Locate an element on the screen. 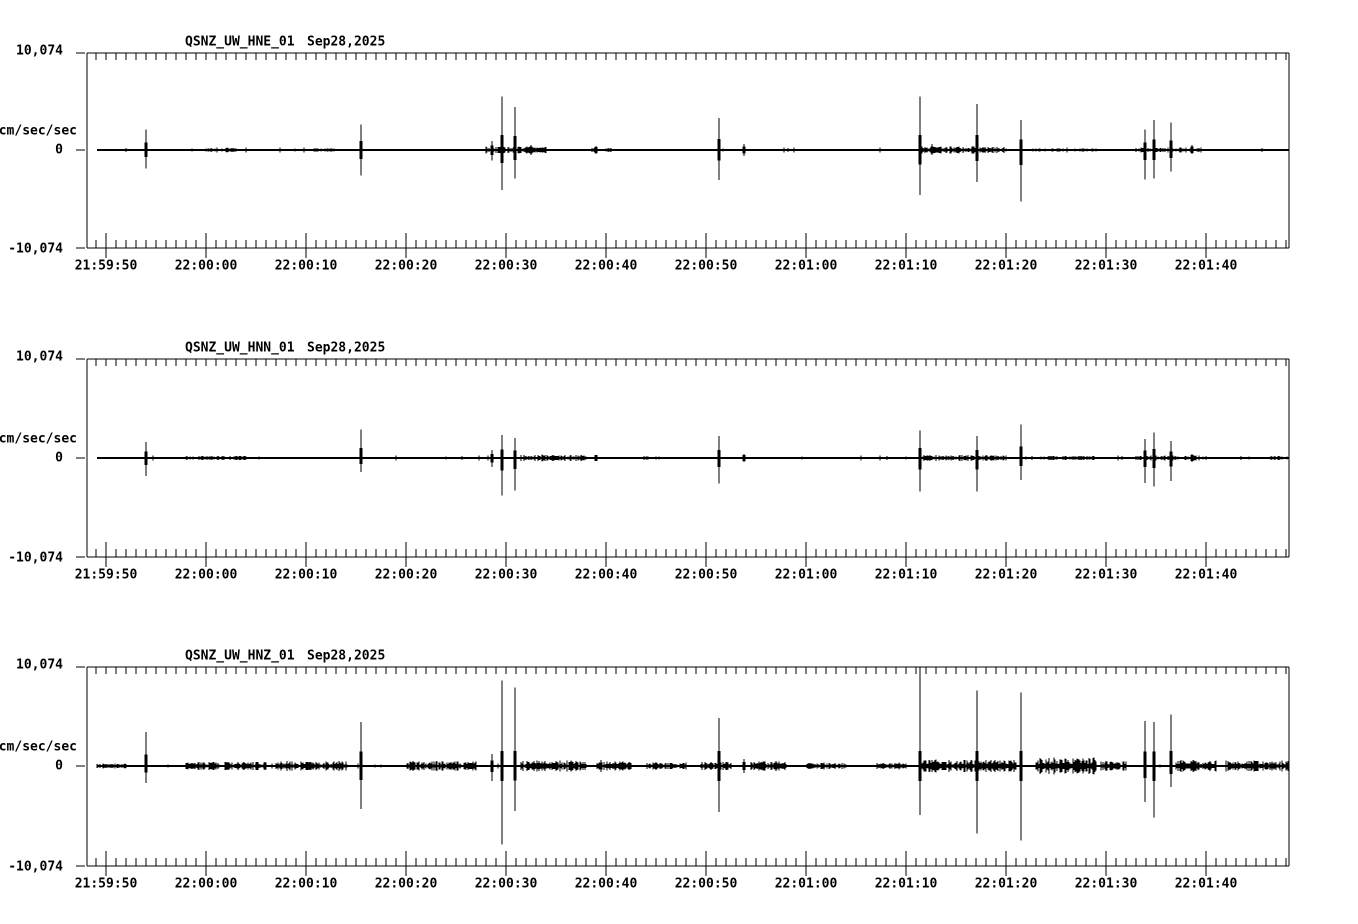  waveform-hnn is located at coordinates (693, 460).